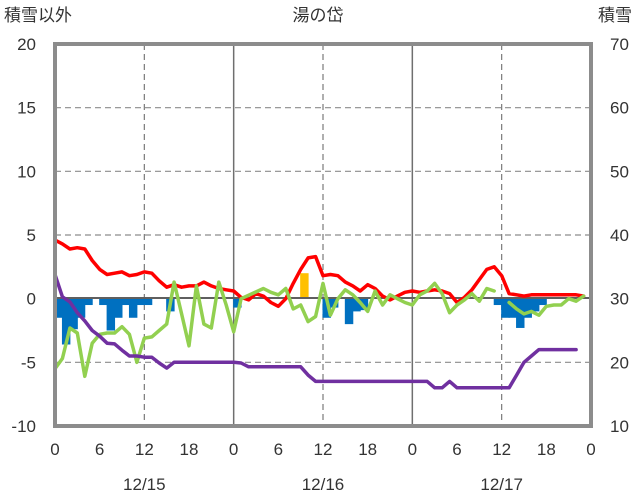 This screenshot has height=501, width=636. I want to click on right-tick-label: 10, so click(619, 426).